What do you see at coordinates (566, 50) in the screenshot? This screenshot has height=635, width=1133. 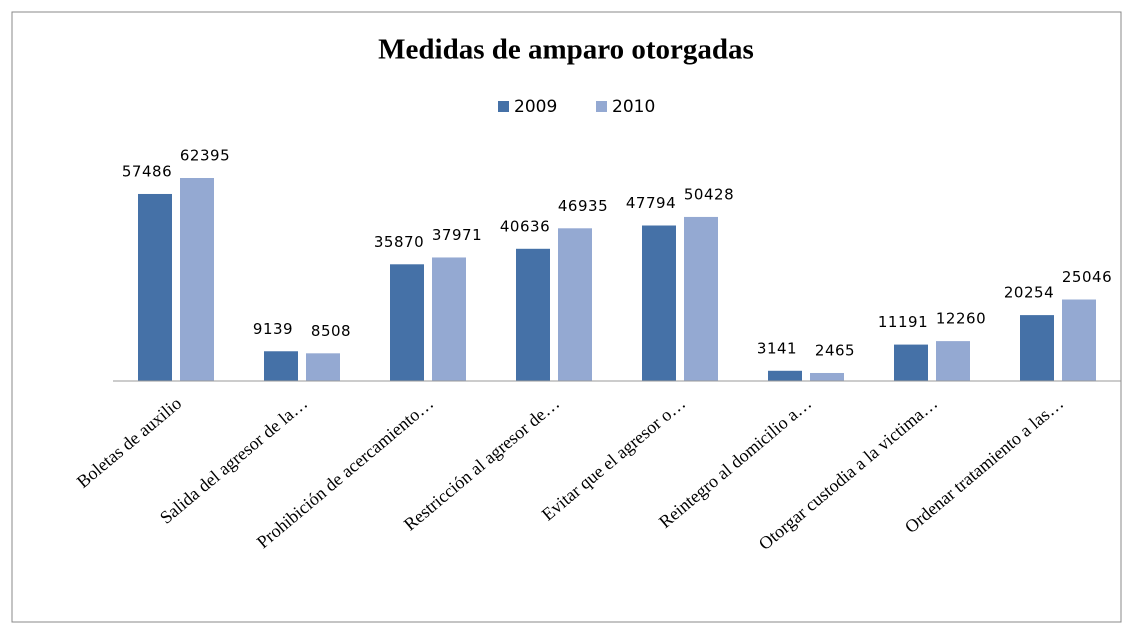 I see `chart-title: Medidas de amparo otorgadas` at bounding box center [566, 50].